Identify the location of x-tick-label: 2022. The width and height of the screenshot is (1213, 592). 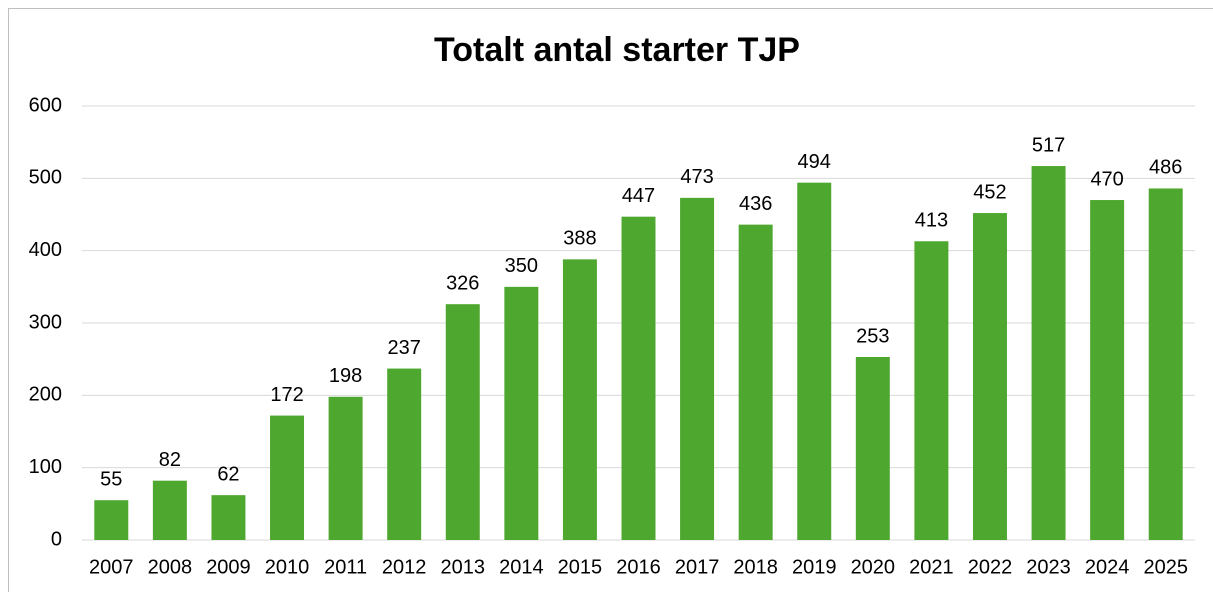
(990, 567).